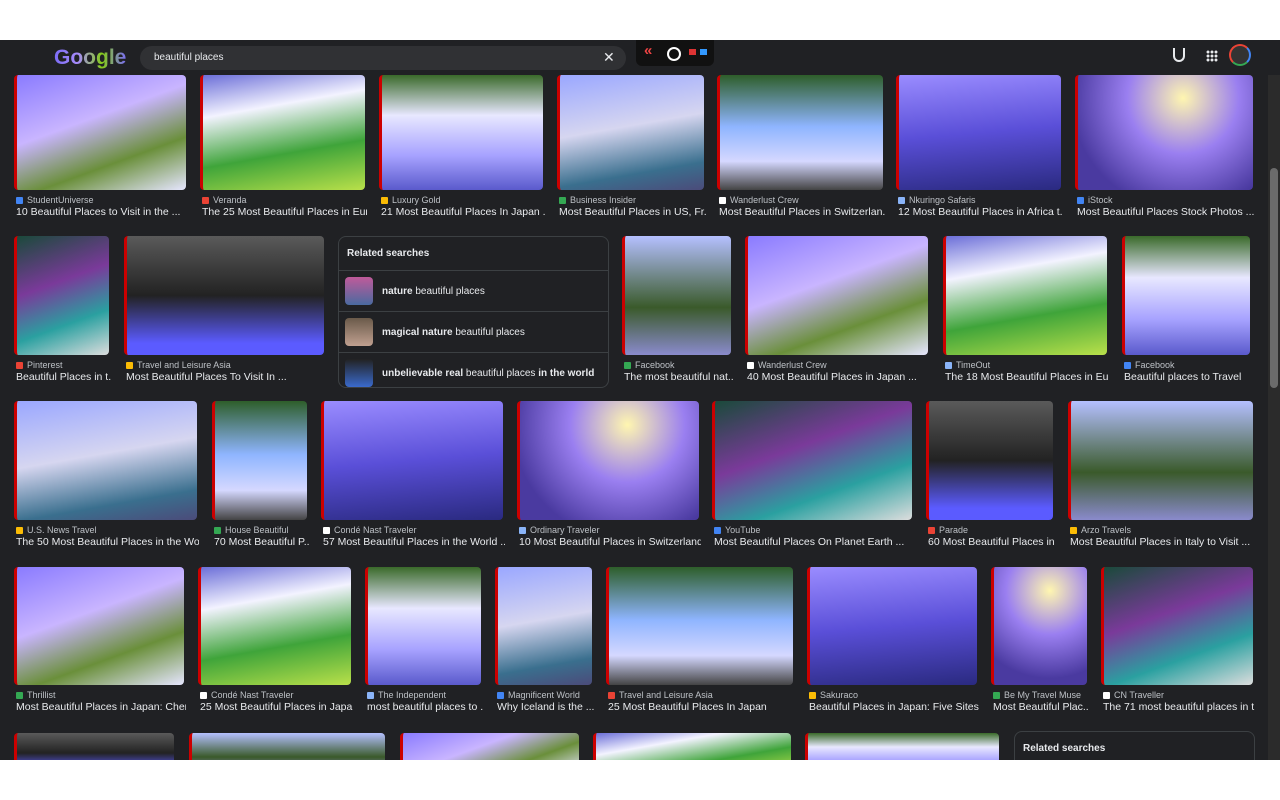 This screenshot has width=1280, height=800. I want to click on result-source: Parade, so click(991, 530).